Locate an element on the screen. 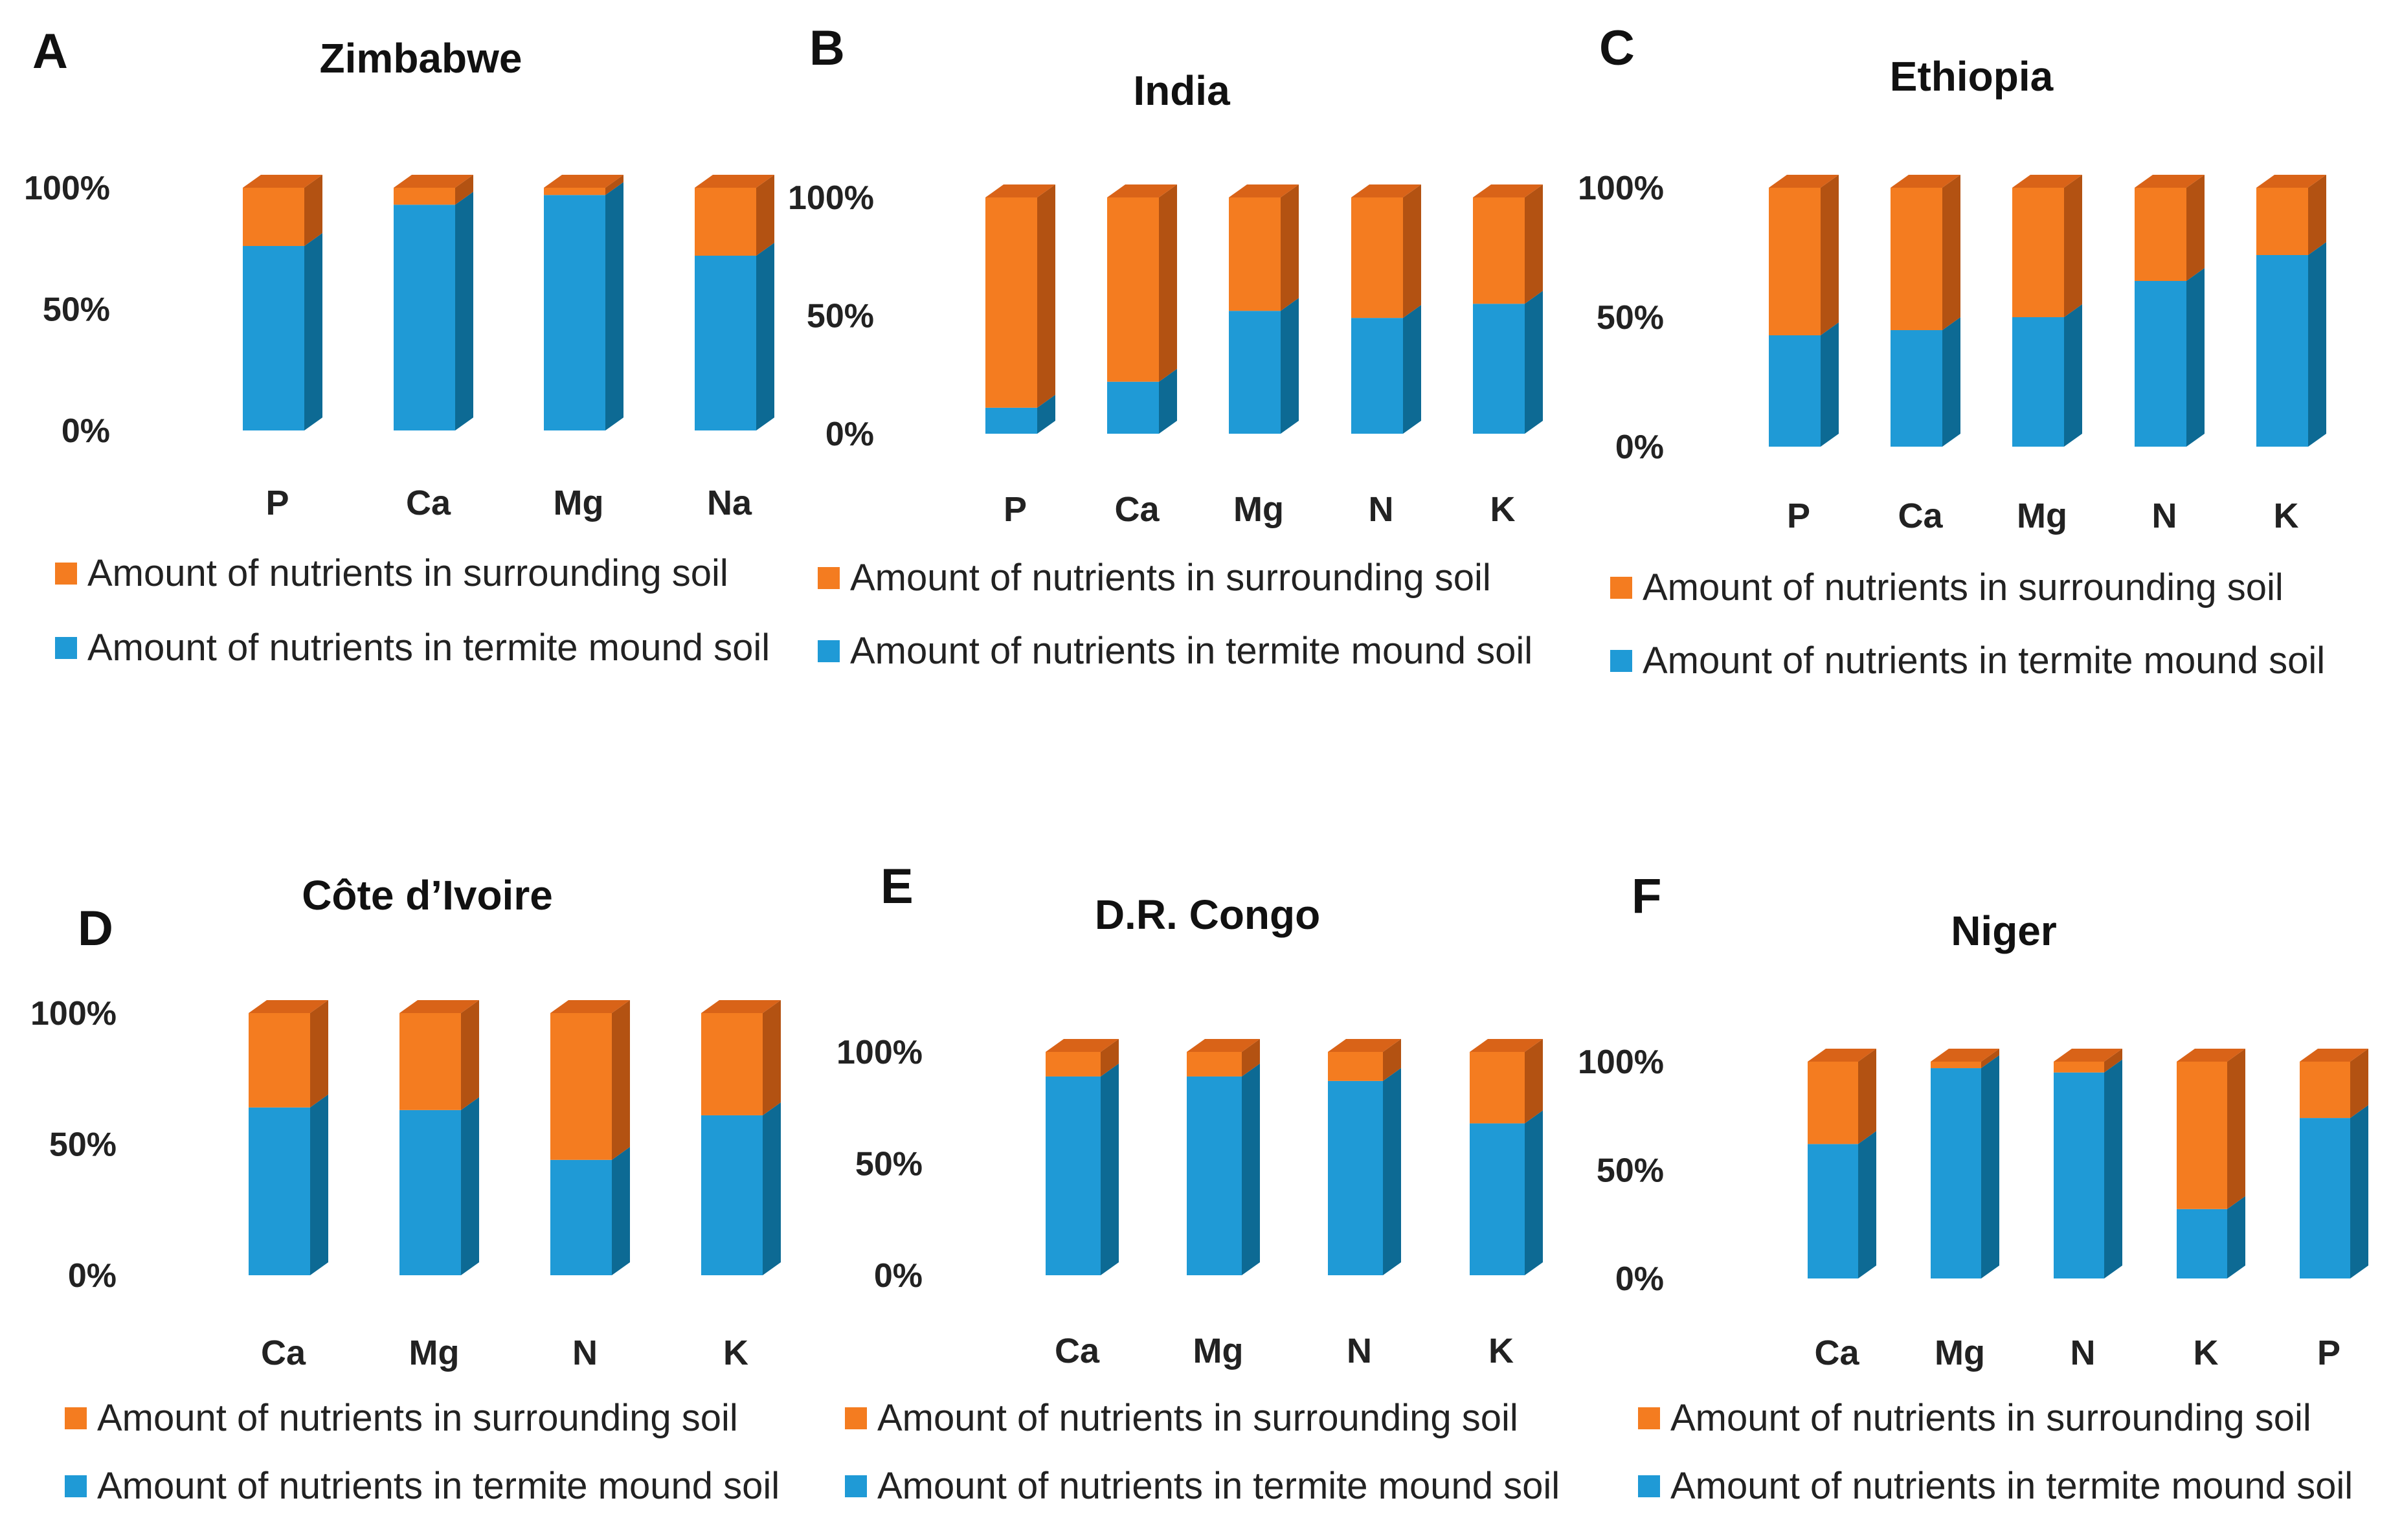 This screenshot has height=1540, width=2402. panel-letter: E is located at coordinates (897, 887).